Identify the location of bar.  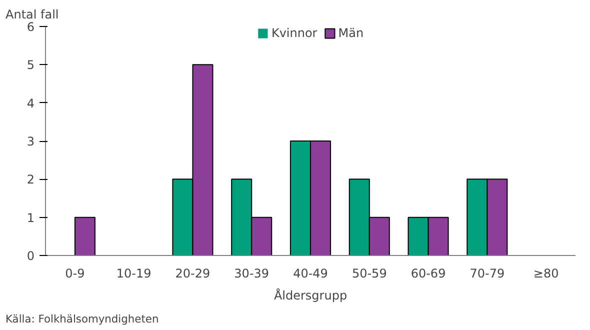
(85, 236).